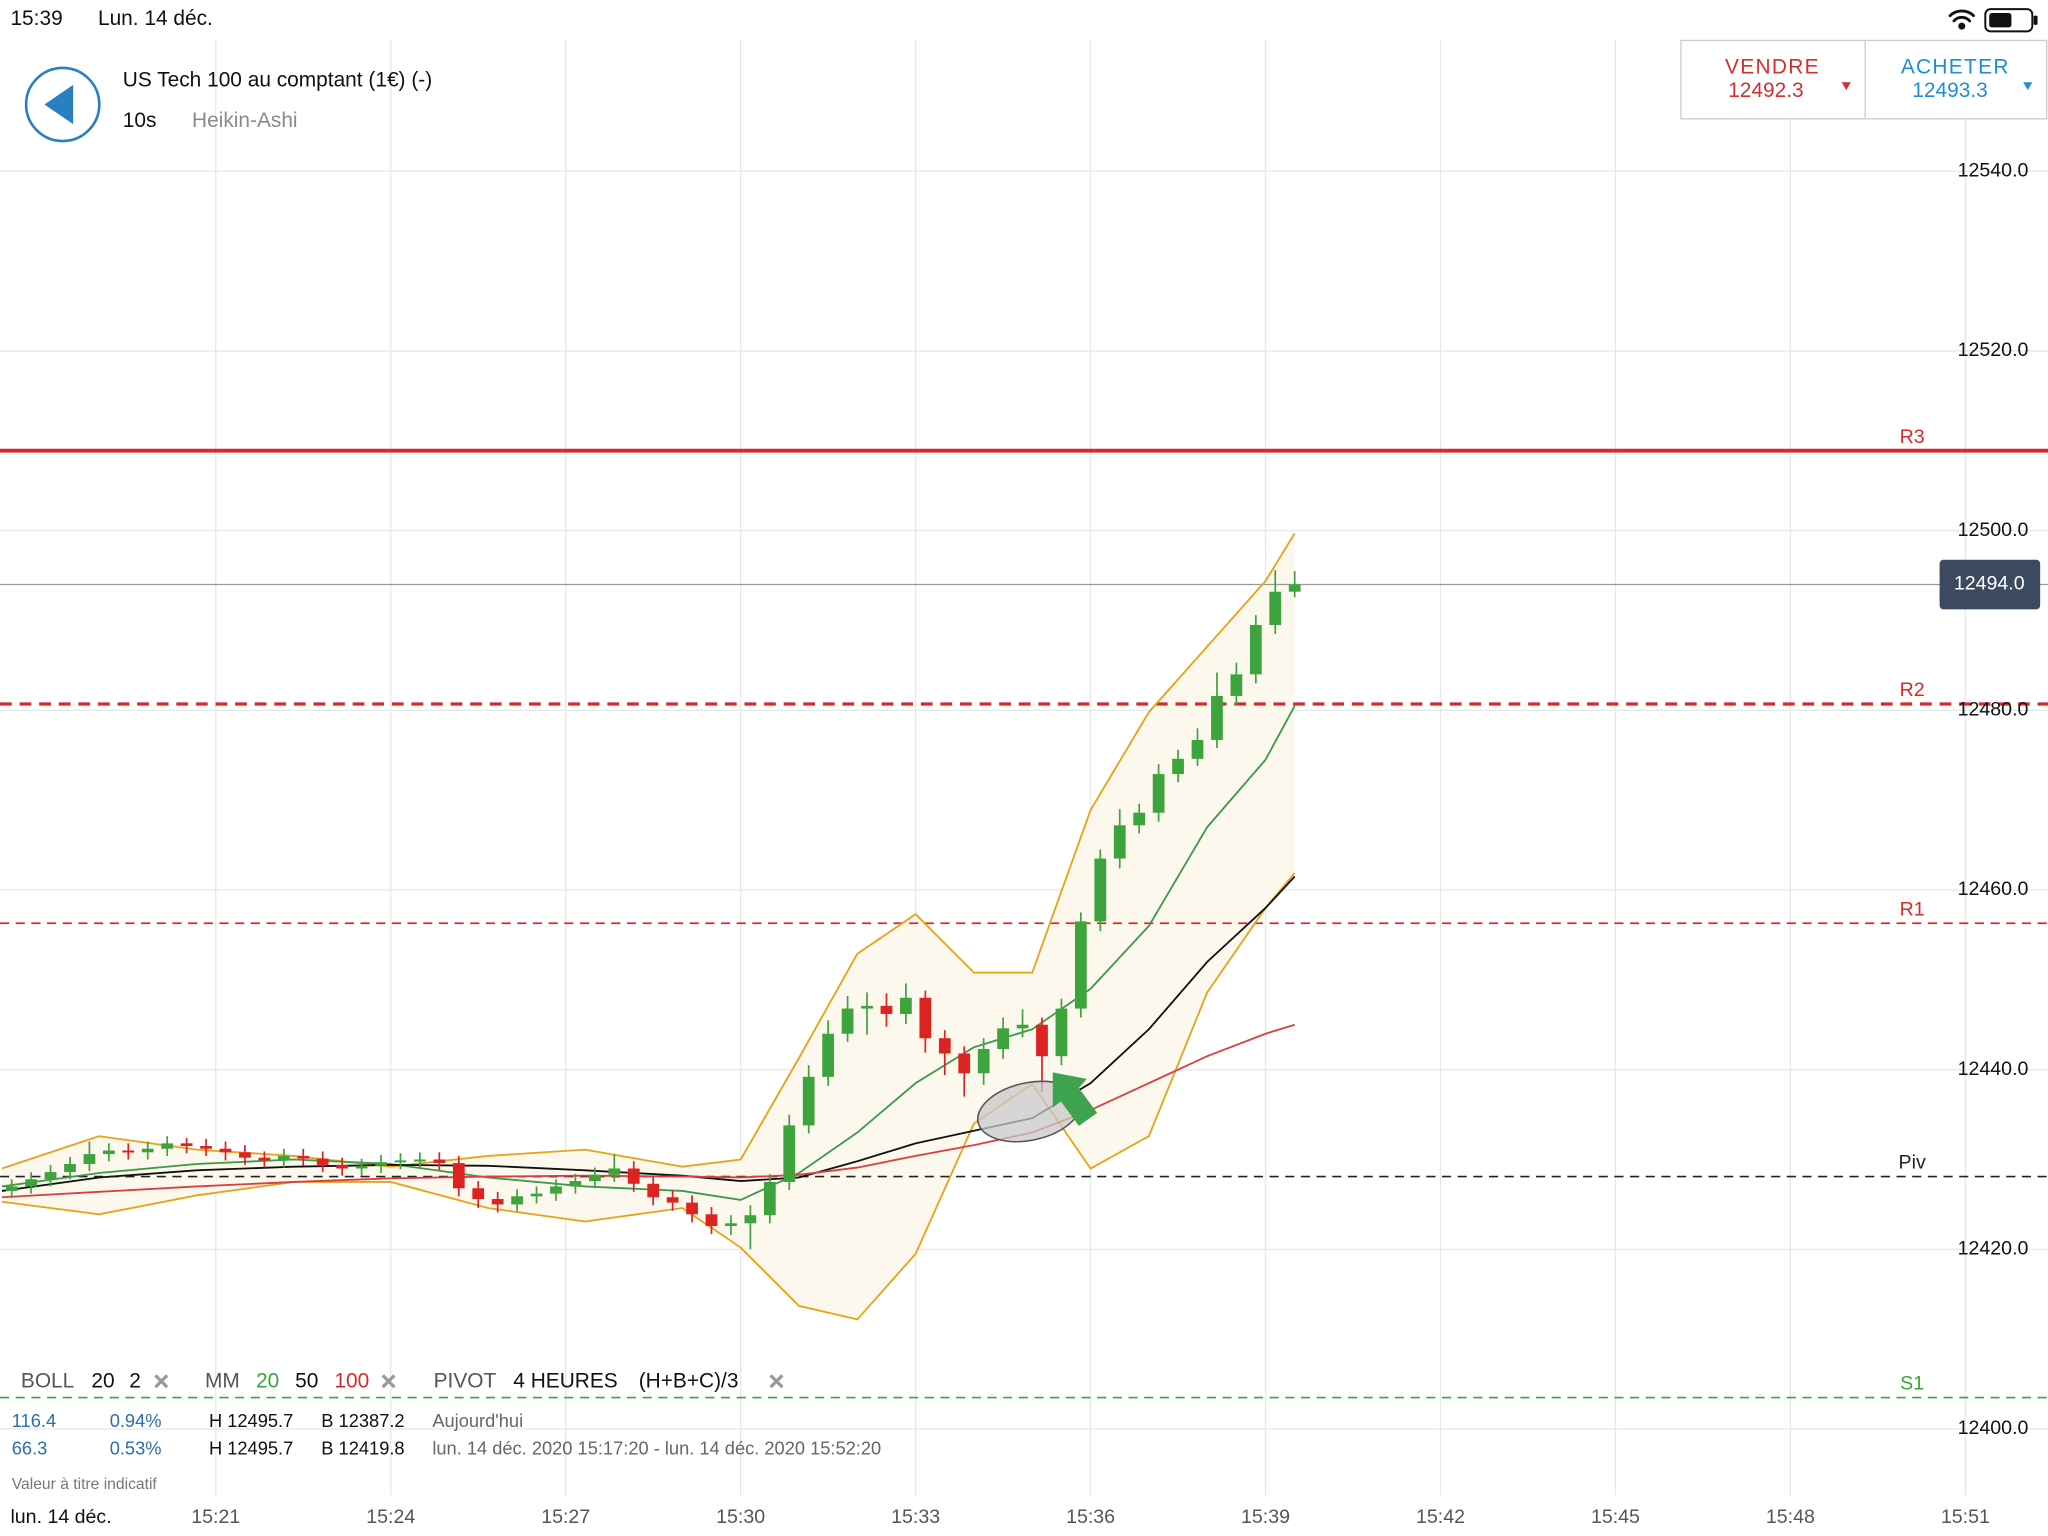  I want to click on x-tick-label: 15:45, so click(1615, 1517).